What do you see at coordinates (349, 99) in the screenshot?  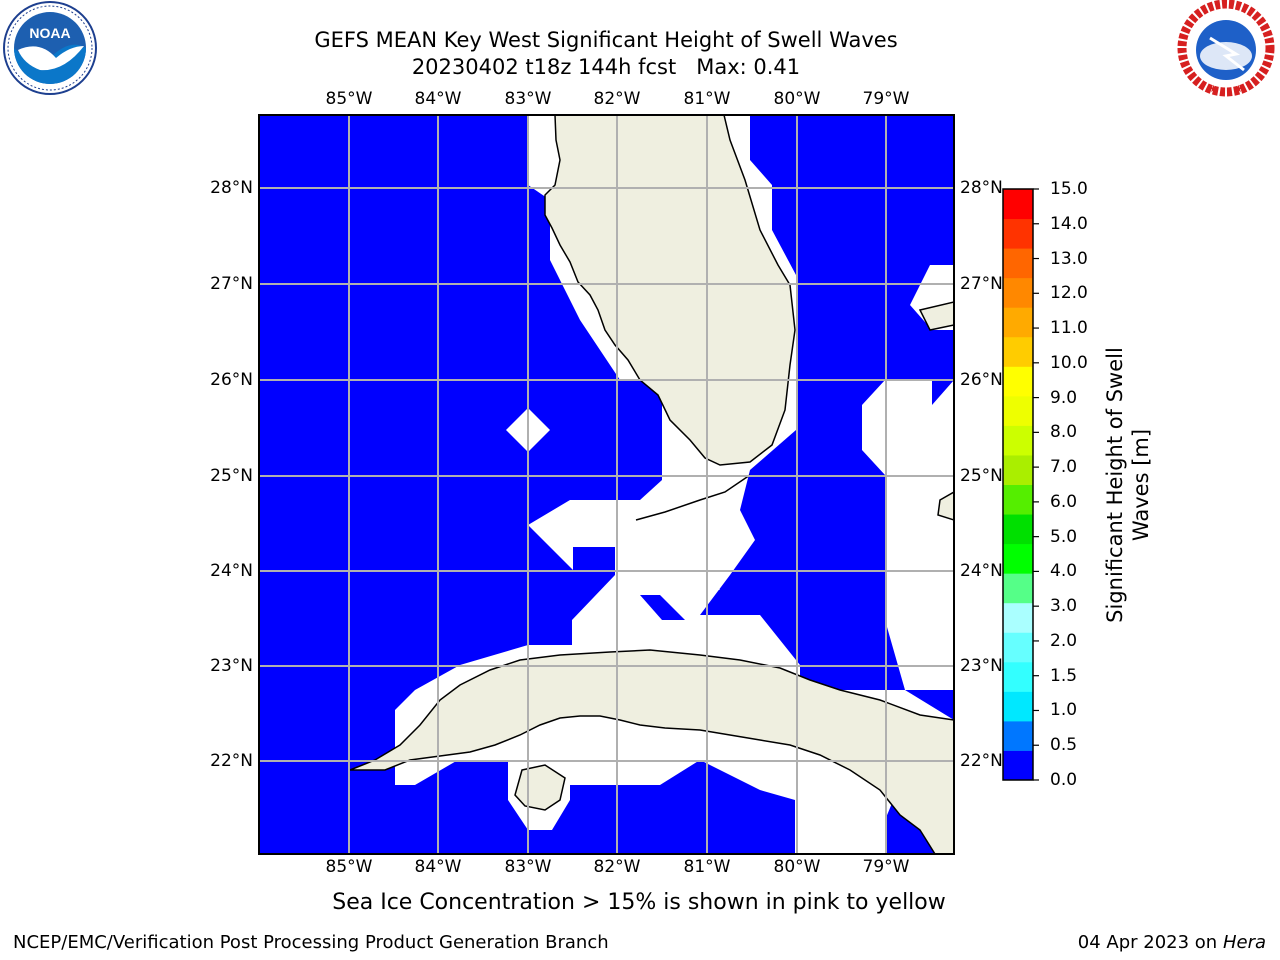 I see `lon-label-top: 85°W` at bounding box center [349, 99].